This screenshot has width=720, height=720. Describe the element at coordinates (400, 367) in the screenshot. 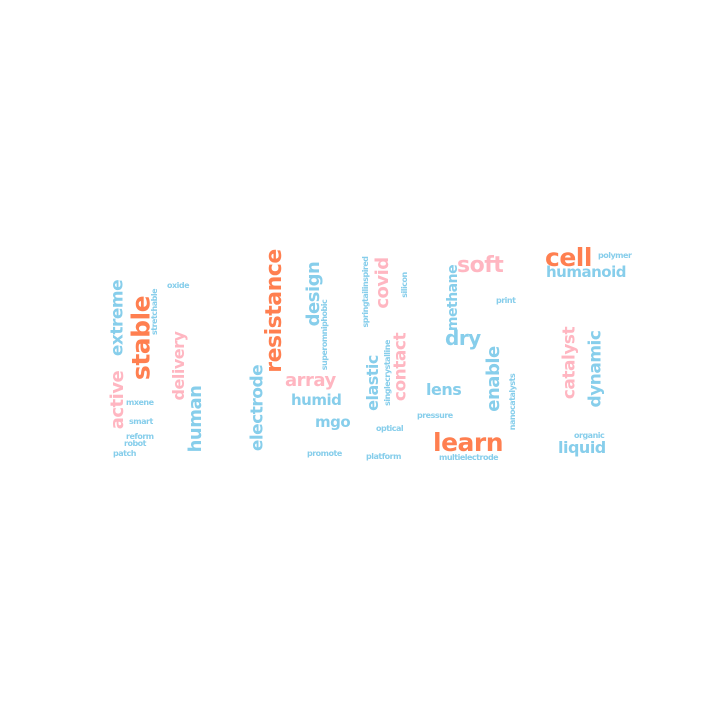

I see `word-contact: contact` at that location.